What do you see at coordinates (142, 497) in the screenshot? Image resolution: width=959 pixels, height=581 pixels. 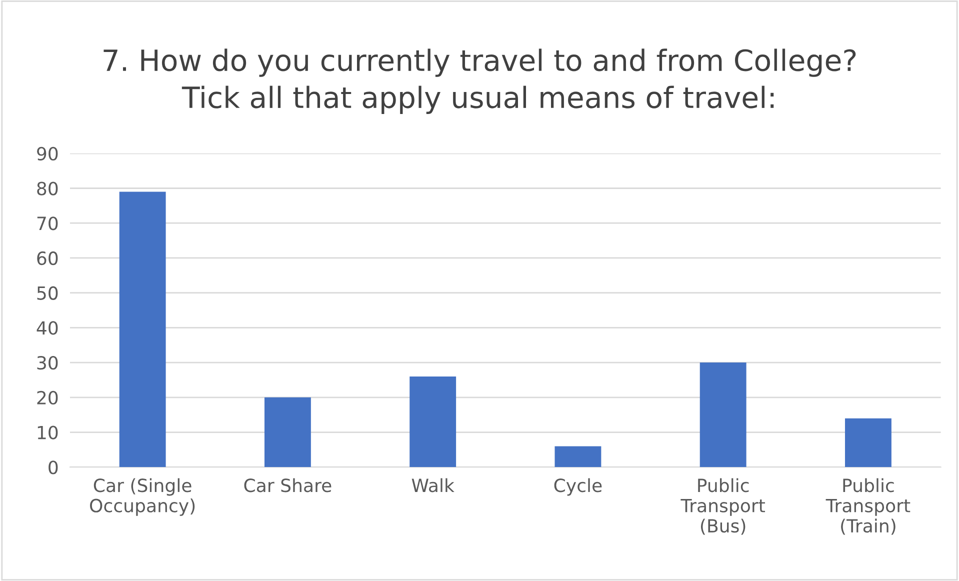 I see `x-tick-label: Car (Single Occupancy)` at bounding box center [142, 497].